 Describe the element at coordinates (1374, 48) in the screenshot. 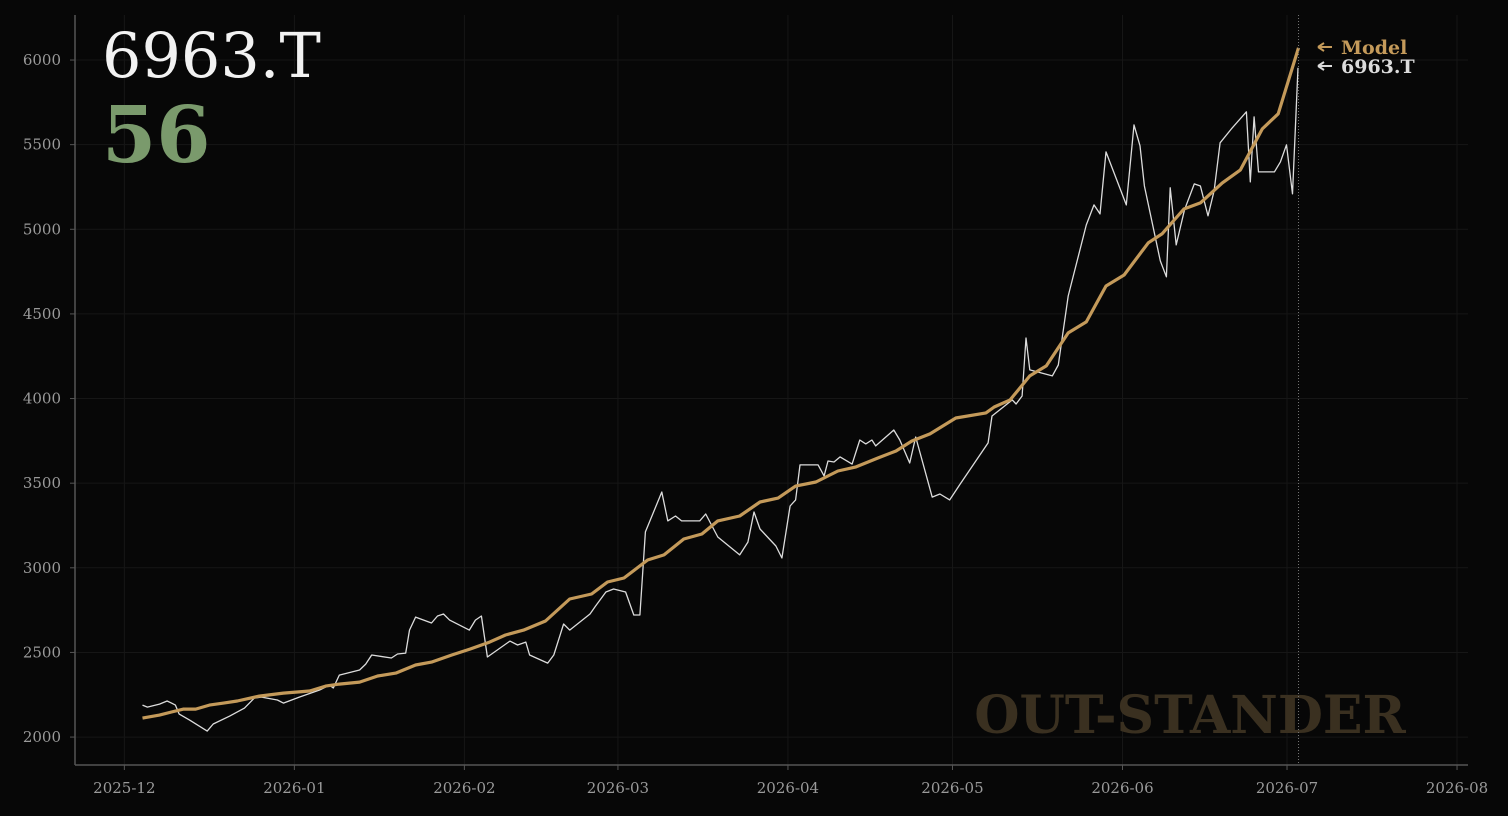

I see `legend-label: Model` at that location.